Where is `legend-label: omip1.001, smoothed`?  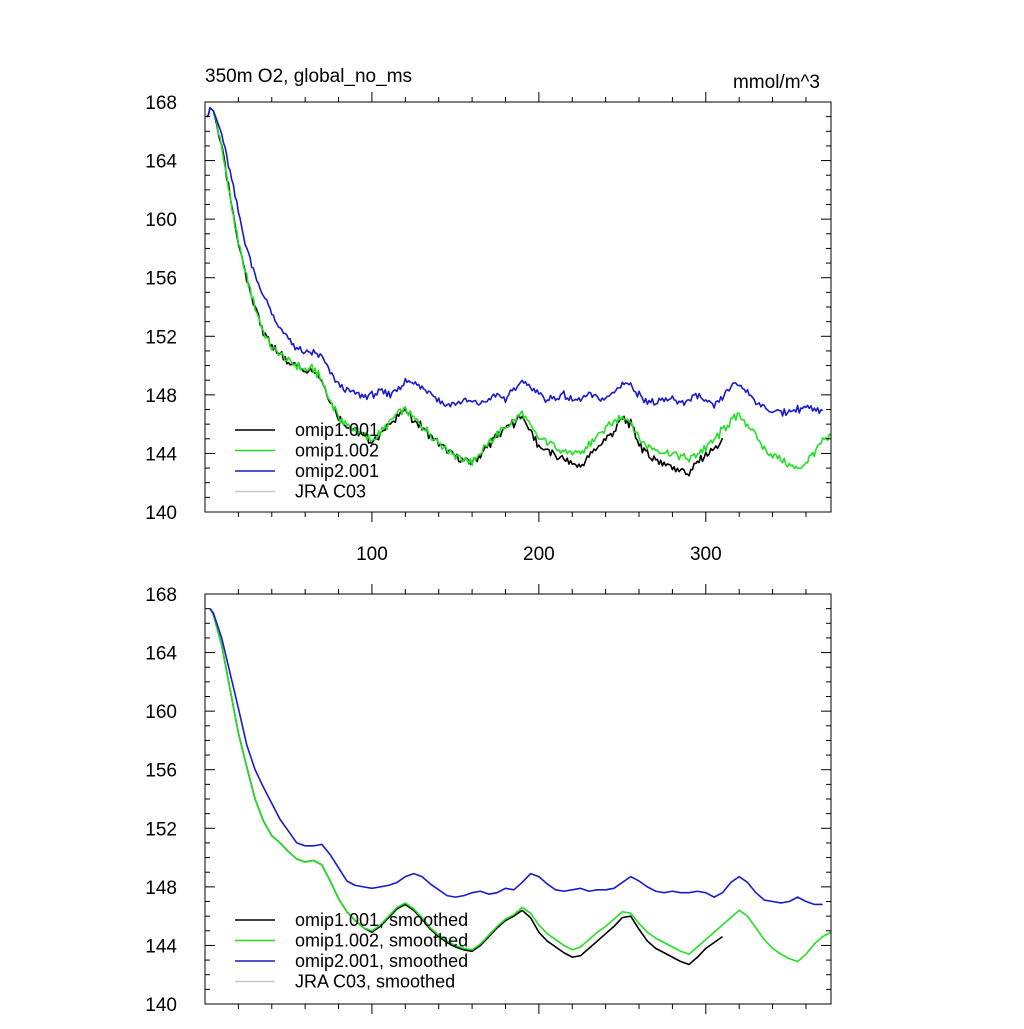
legend-label: omip1.001, smoothed is located at coordinates (381, 920).